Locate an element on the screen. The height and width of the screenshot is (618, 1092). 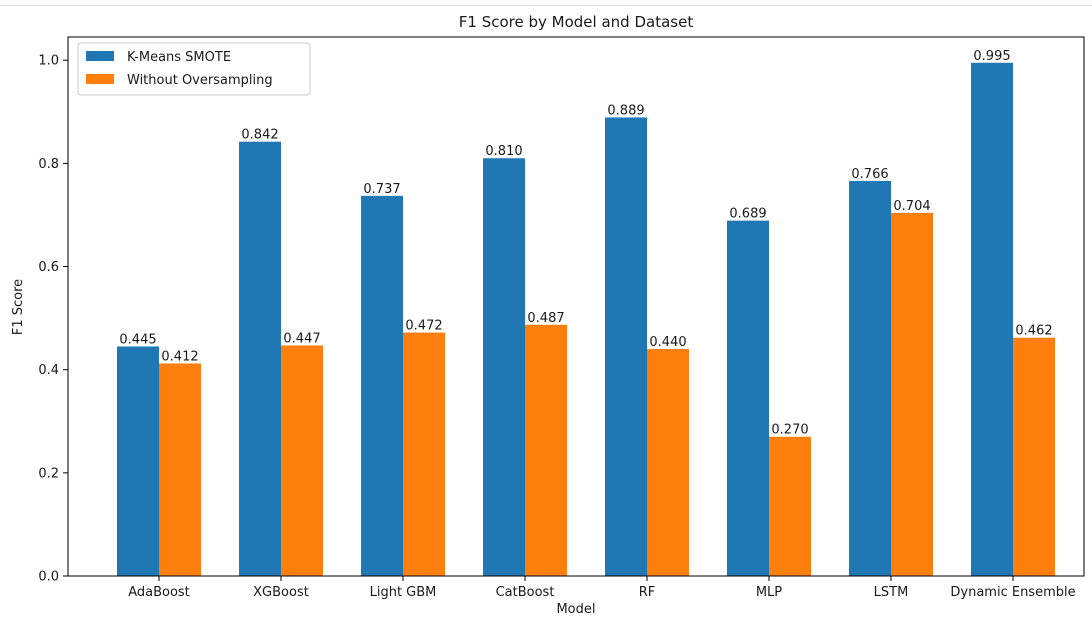
bar-k-means-smote-xgboost is located at coordinates (260, 358).